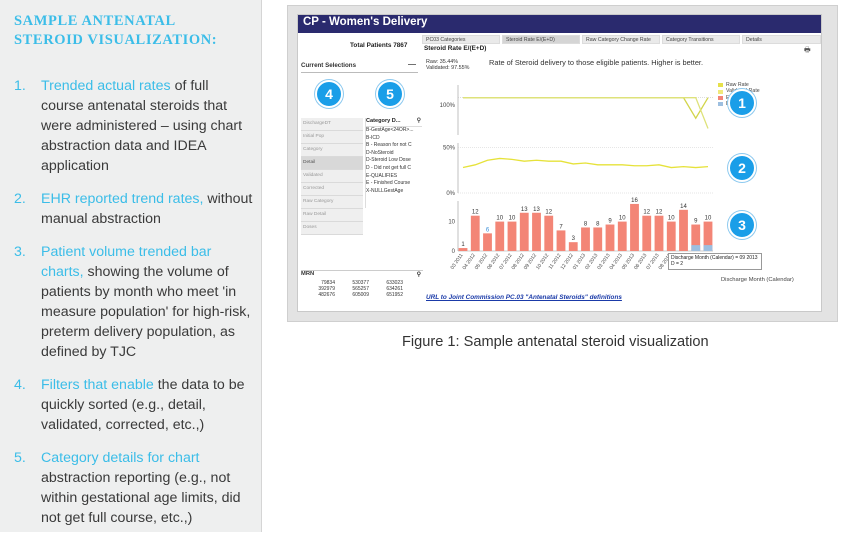 The image size is (841, 541). Describe the element at coordinates (388, 183) in the screenshot. I see `category-item: E - Finished Course` at that location.